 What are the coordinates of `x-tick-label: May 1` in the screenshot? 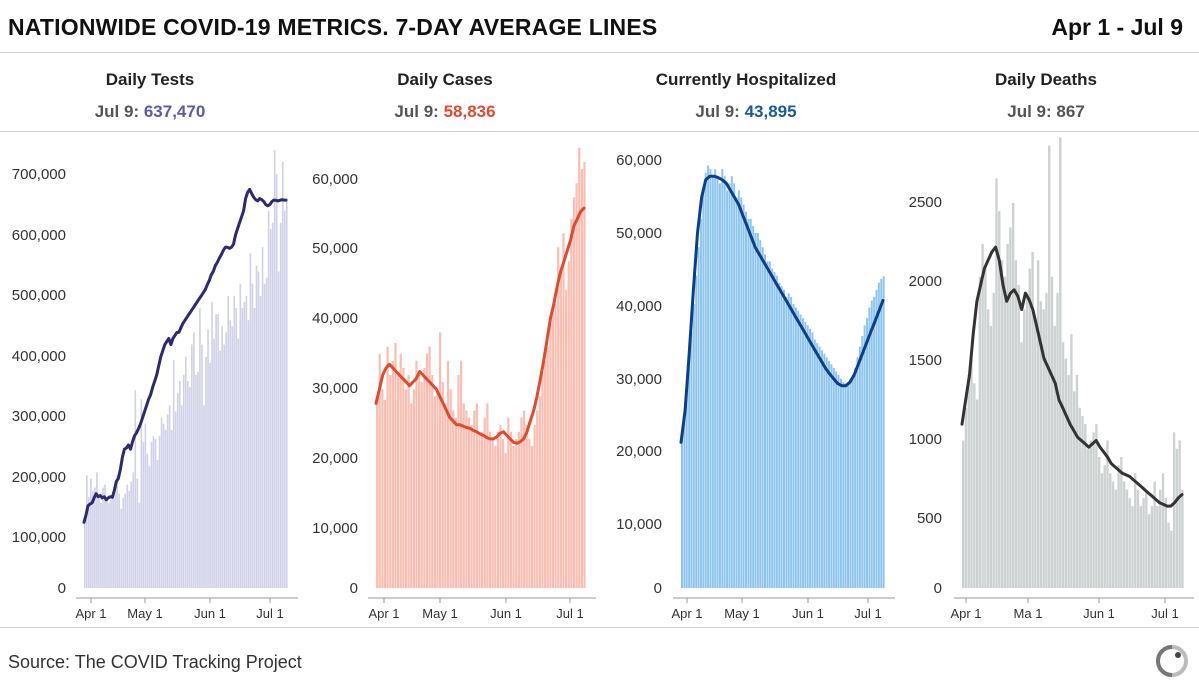 It's located at (144, 613).